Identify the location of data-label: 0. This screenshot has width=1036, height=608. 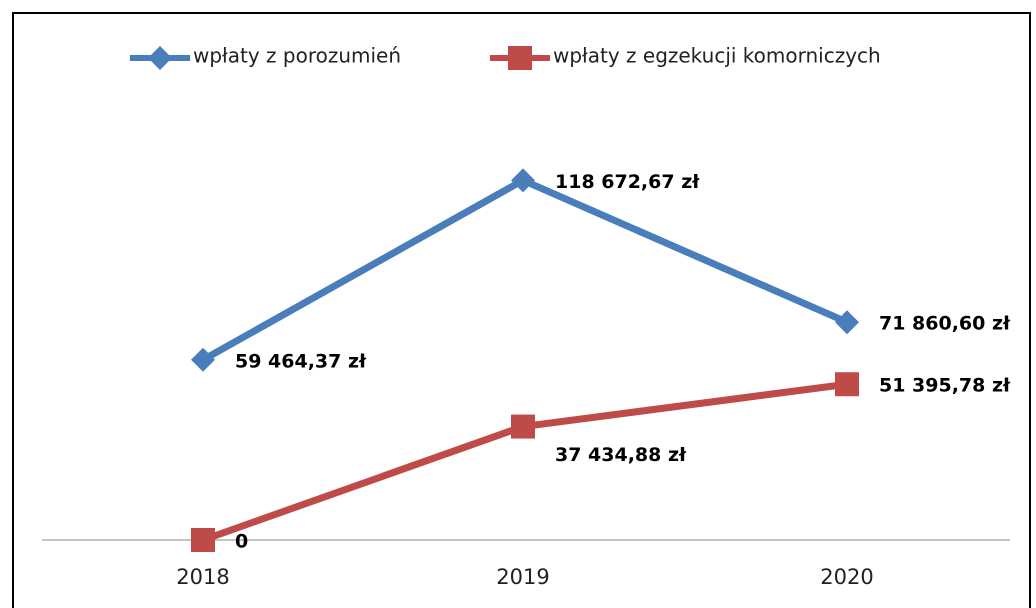
(241, 542).